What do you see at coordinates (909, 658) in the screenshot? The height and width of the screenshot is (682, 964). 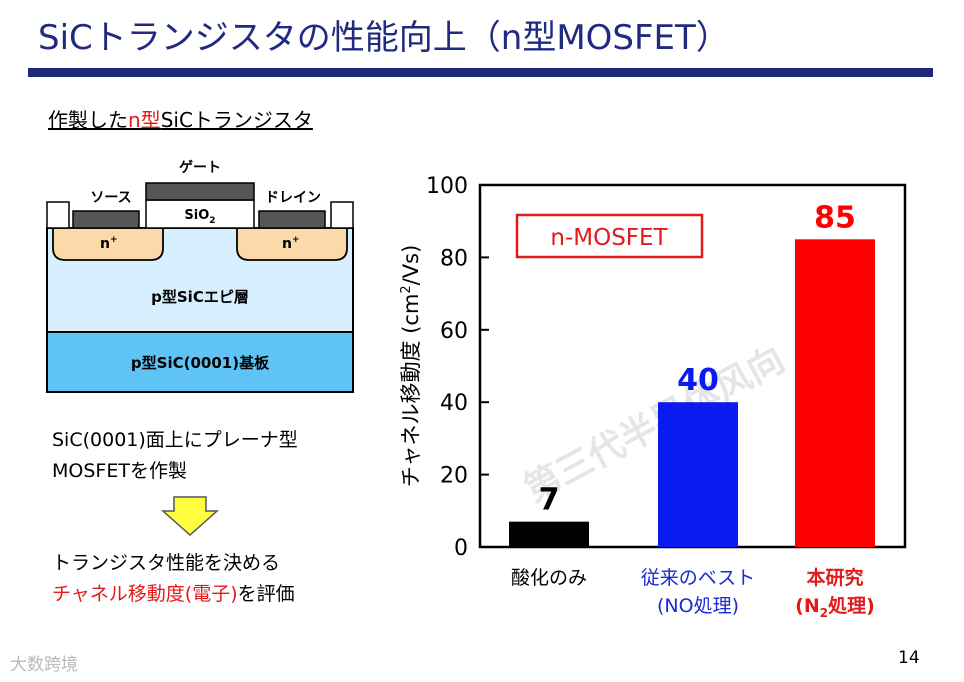 I see `page-number: 14` at bounding box center [909, 658].